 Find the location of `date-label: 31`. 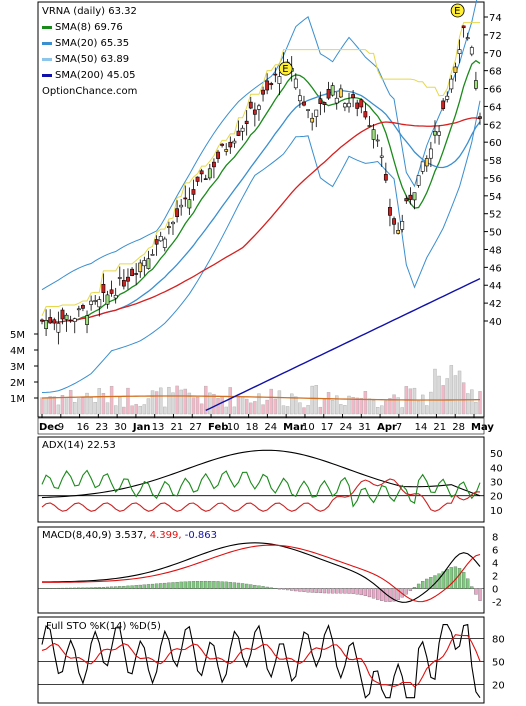

date-label: 31 is located at coordinates (364, 427).